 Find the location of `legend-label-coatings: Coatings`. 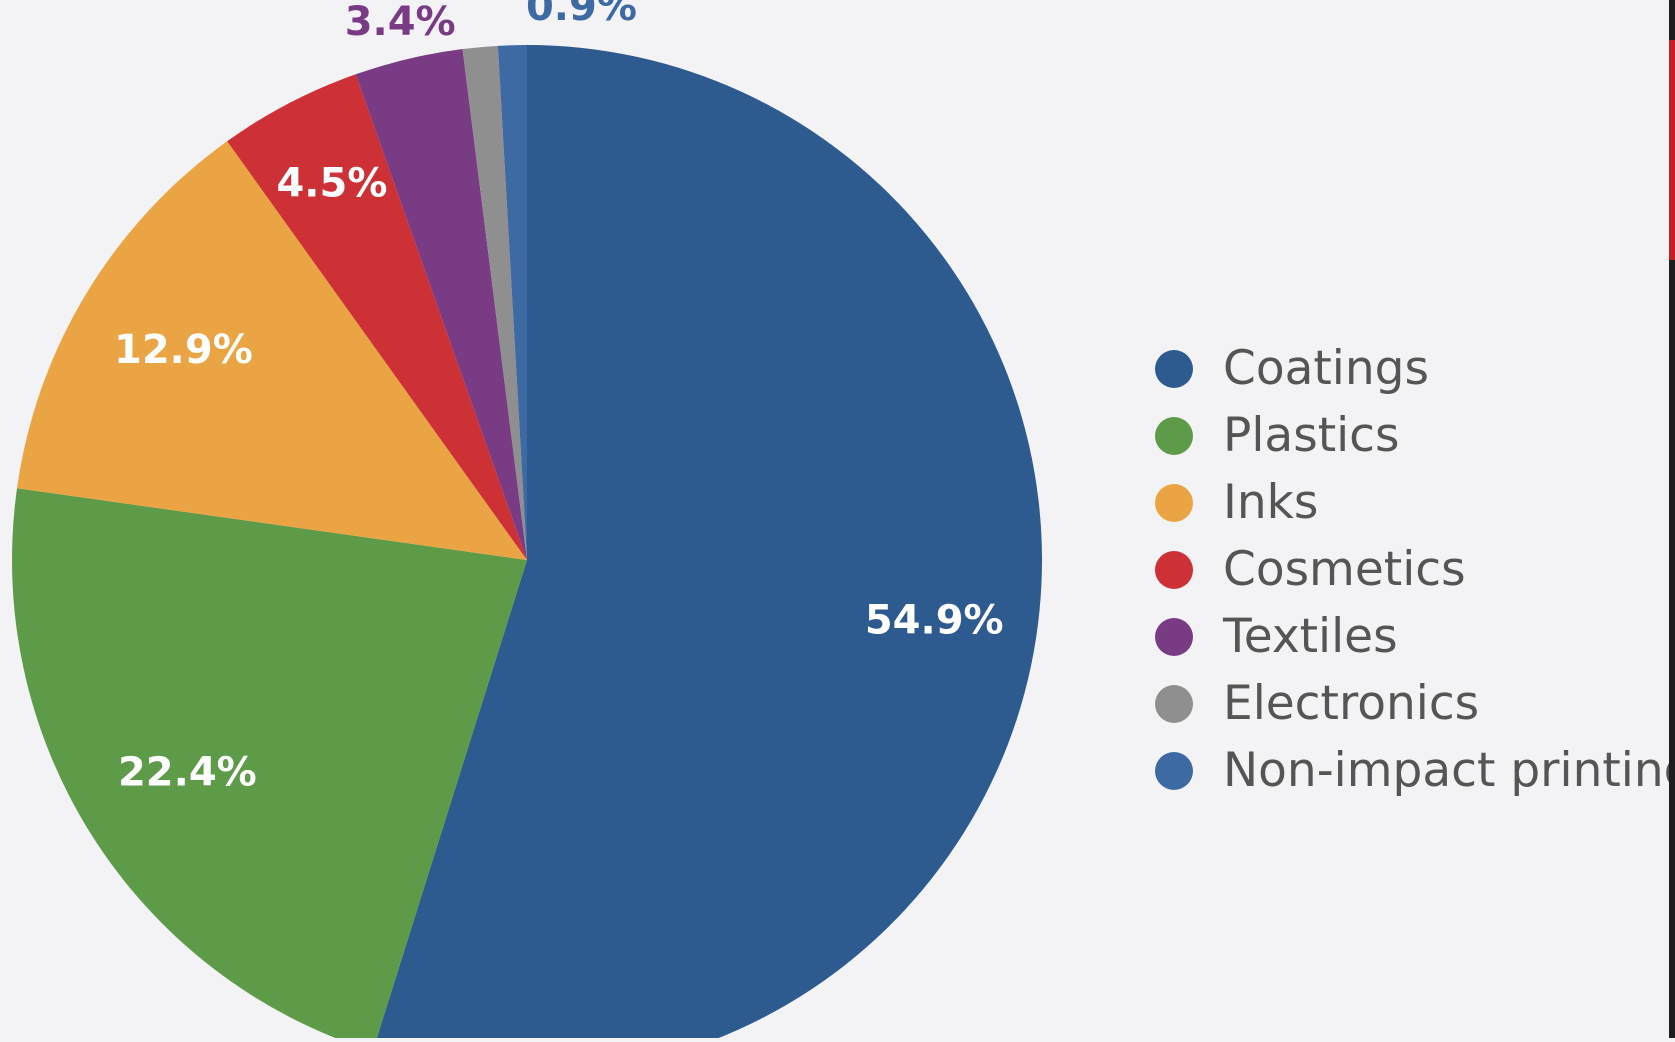

legend-label-coatings: Coatings is located at coordinates (1326, 368).